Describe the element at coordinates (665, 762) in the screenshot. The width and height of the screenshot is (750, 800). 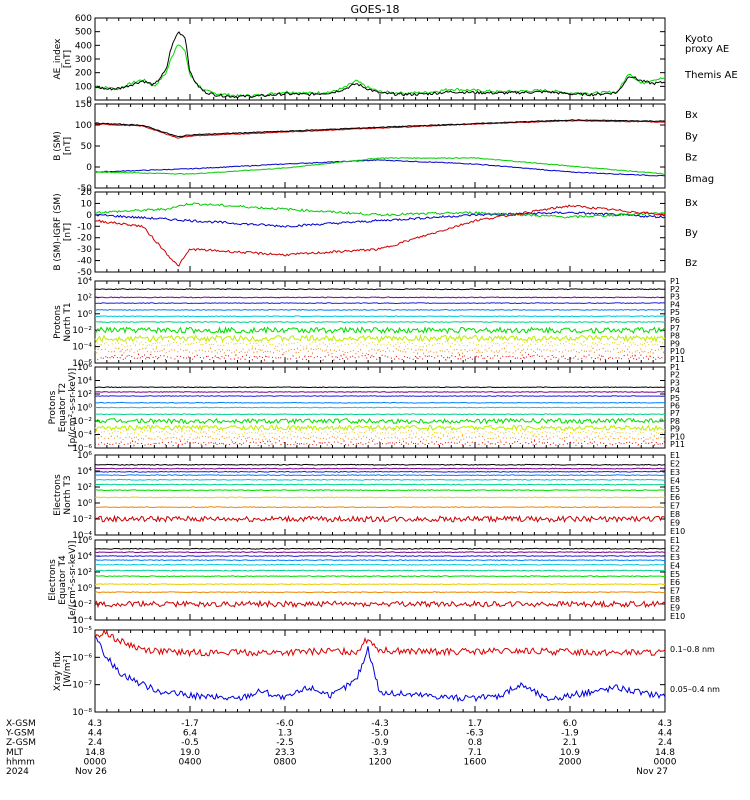
I see `axis-cell: 0000` at that location.